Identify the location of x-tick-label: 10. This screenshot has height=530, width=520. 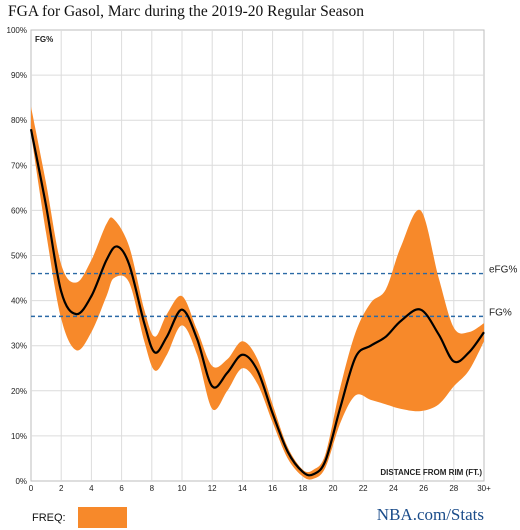
(182, 488).